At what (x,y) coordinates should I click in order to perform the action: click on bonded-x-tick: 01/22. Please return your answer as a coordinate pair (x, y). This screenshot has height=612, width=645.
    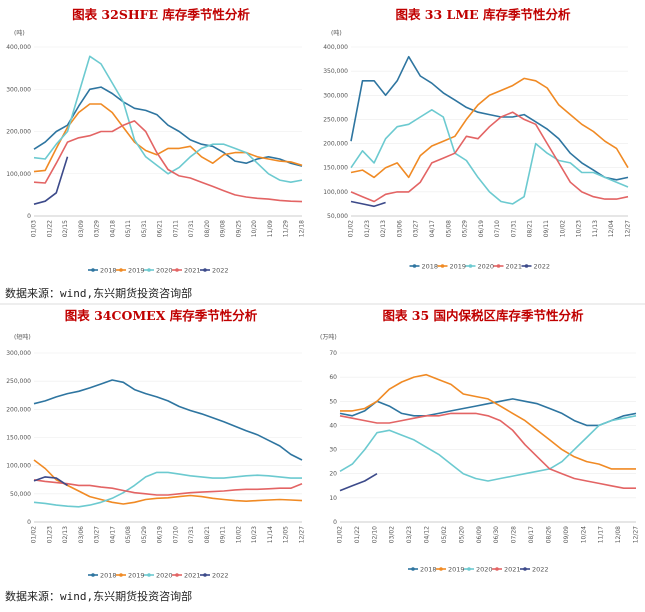
    Looking at the image, I should click on (357, 534).